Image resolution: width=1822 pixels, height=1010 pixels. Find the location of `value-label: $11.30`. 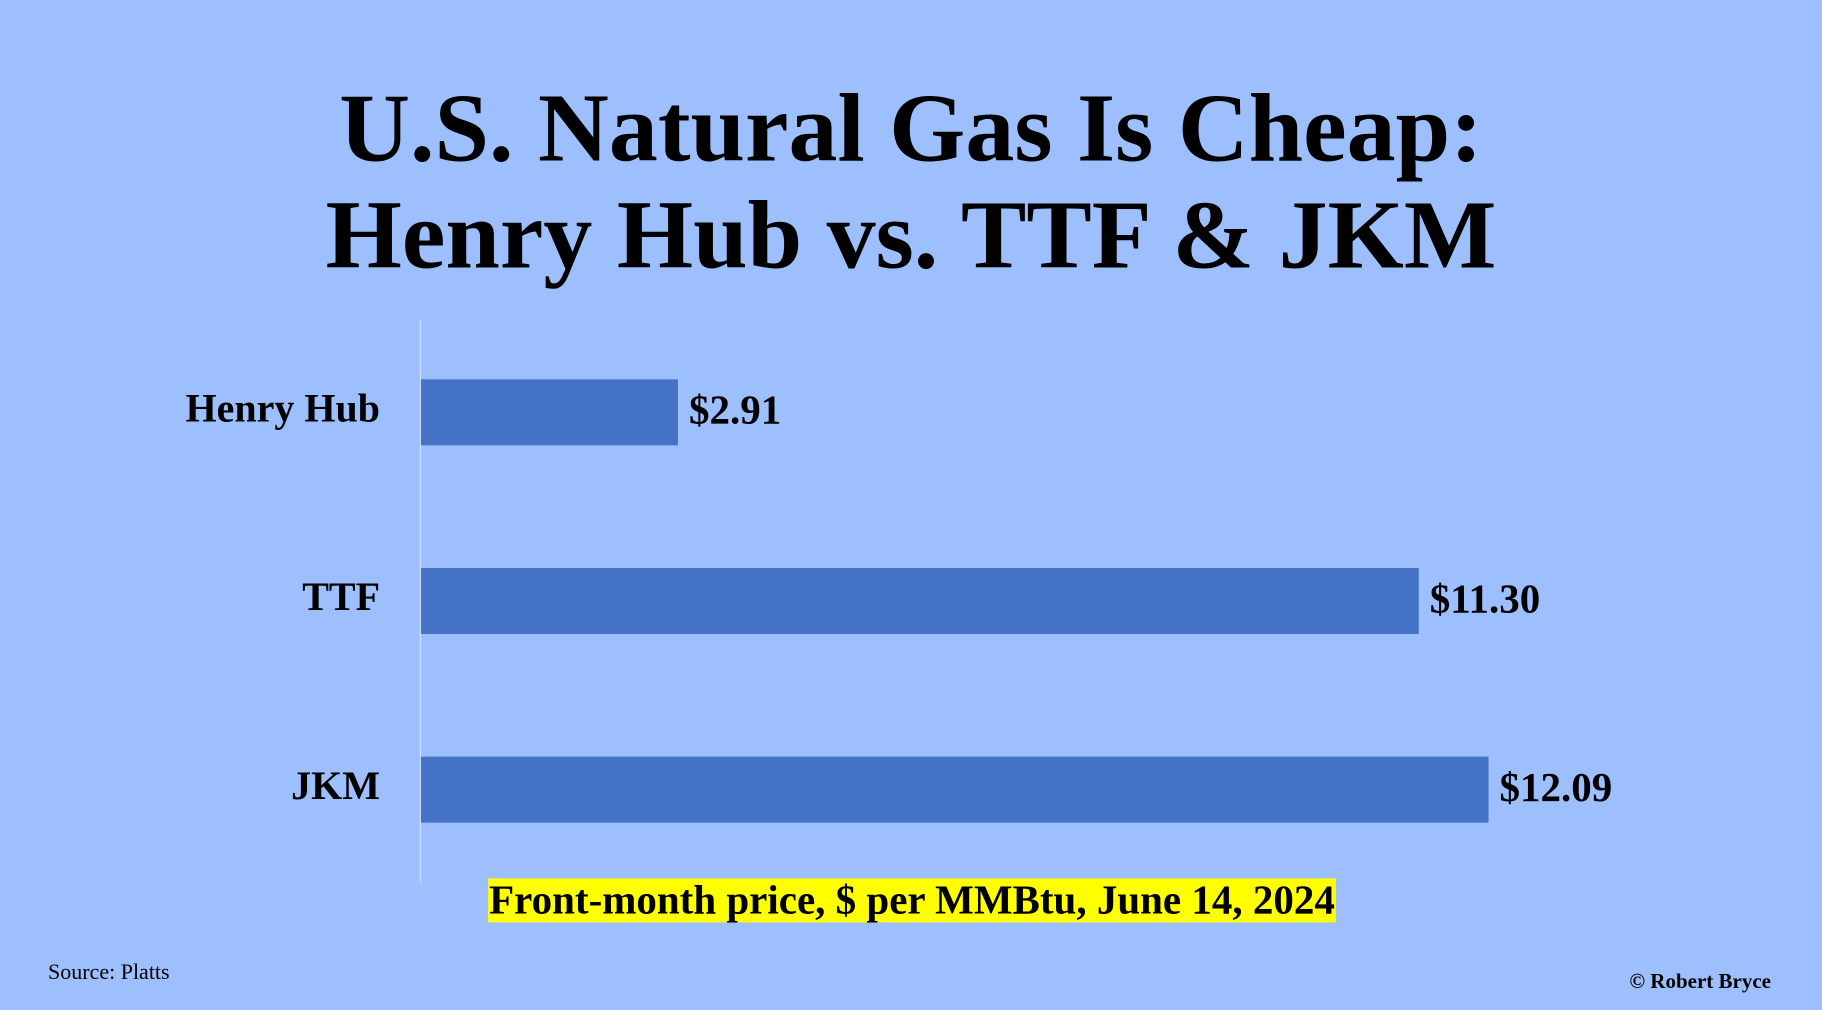

value-label: $11.30 is located at coordinates (1485, 598).